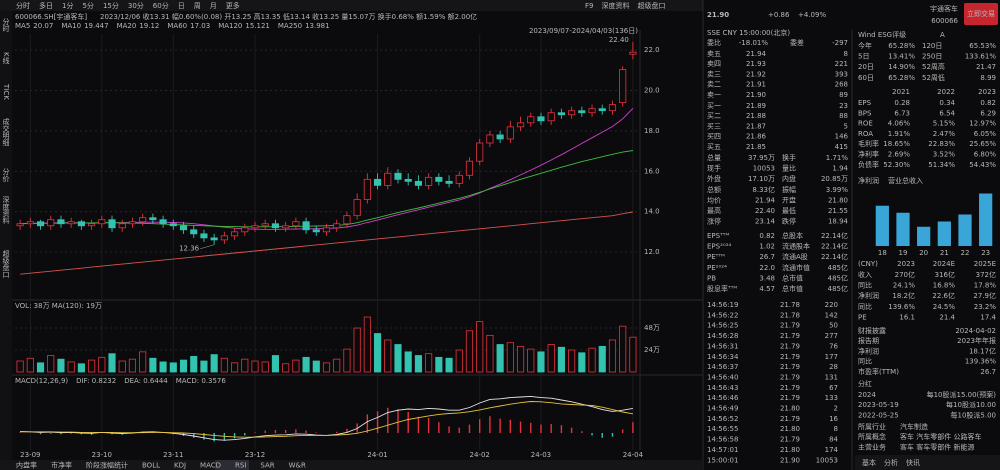  What do you see at coordinates (944, 134) in the screenshot?
I see `fin-row: 2.47%` at bounding box center [944, 134].